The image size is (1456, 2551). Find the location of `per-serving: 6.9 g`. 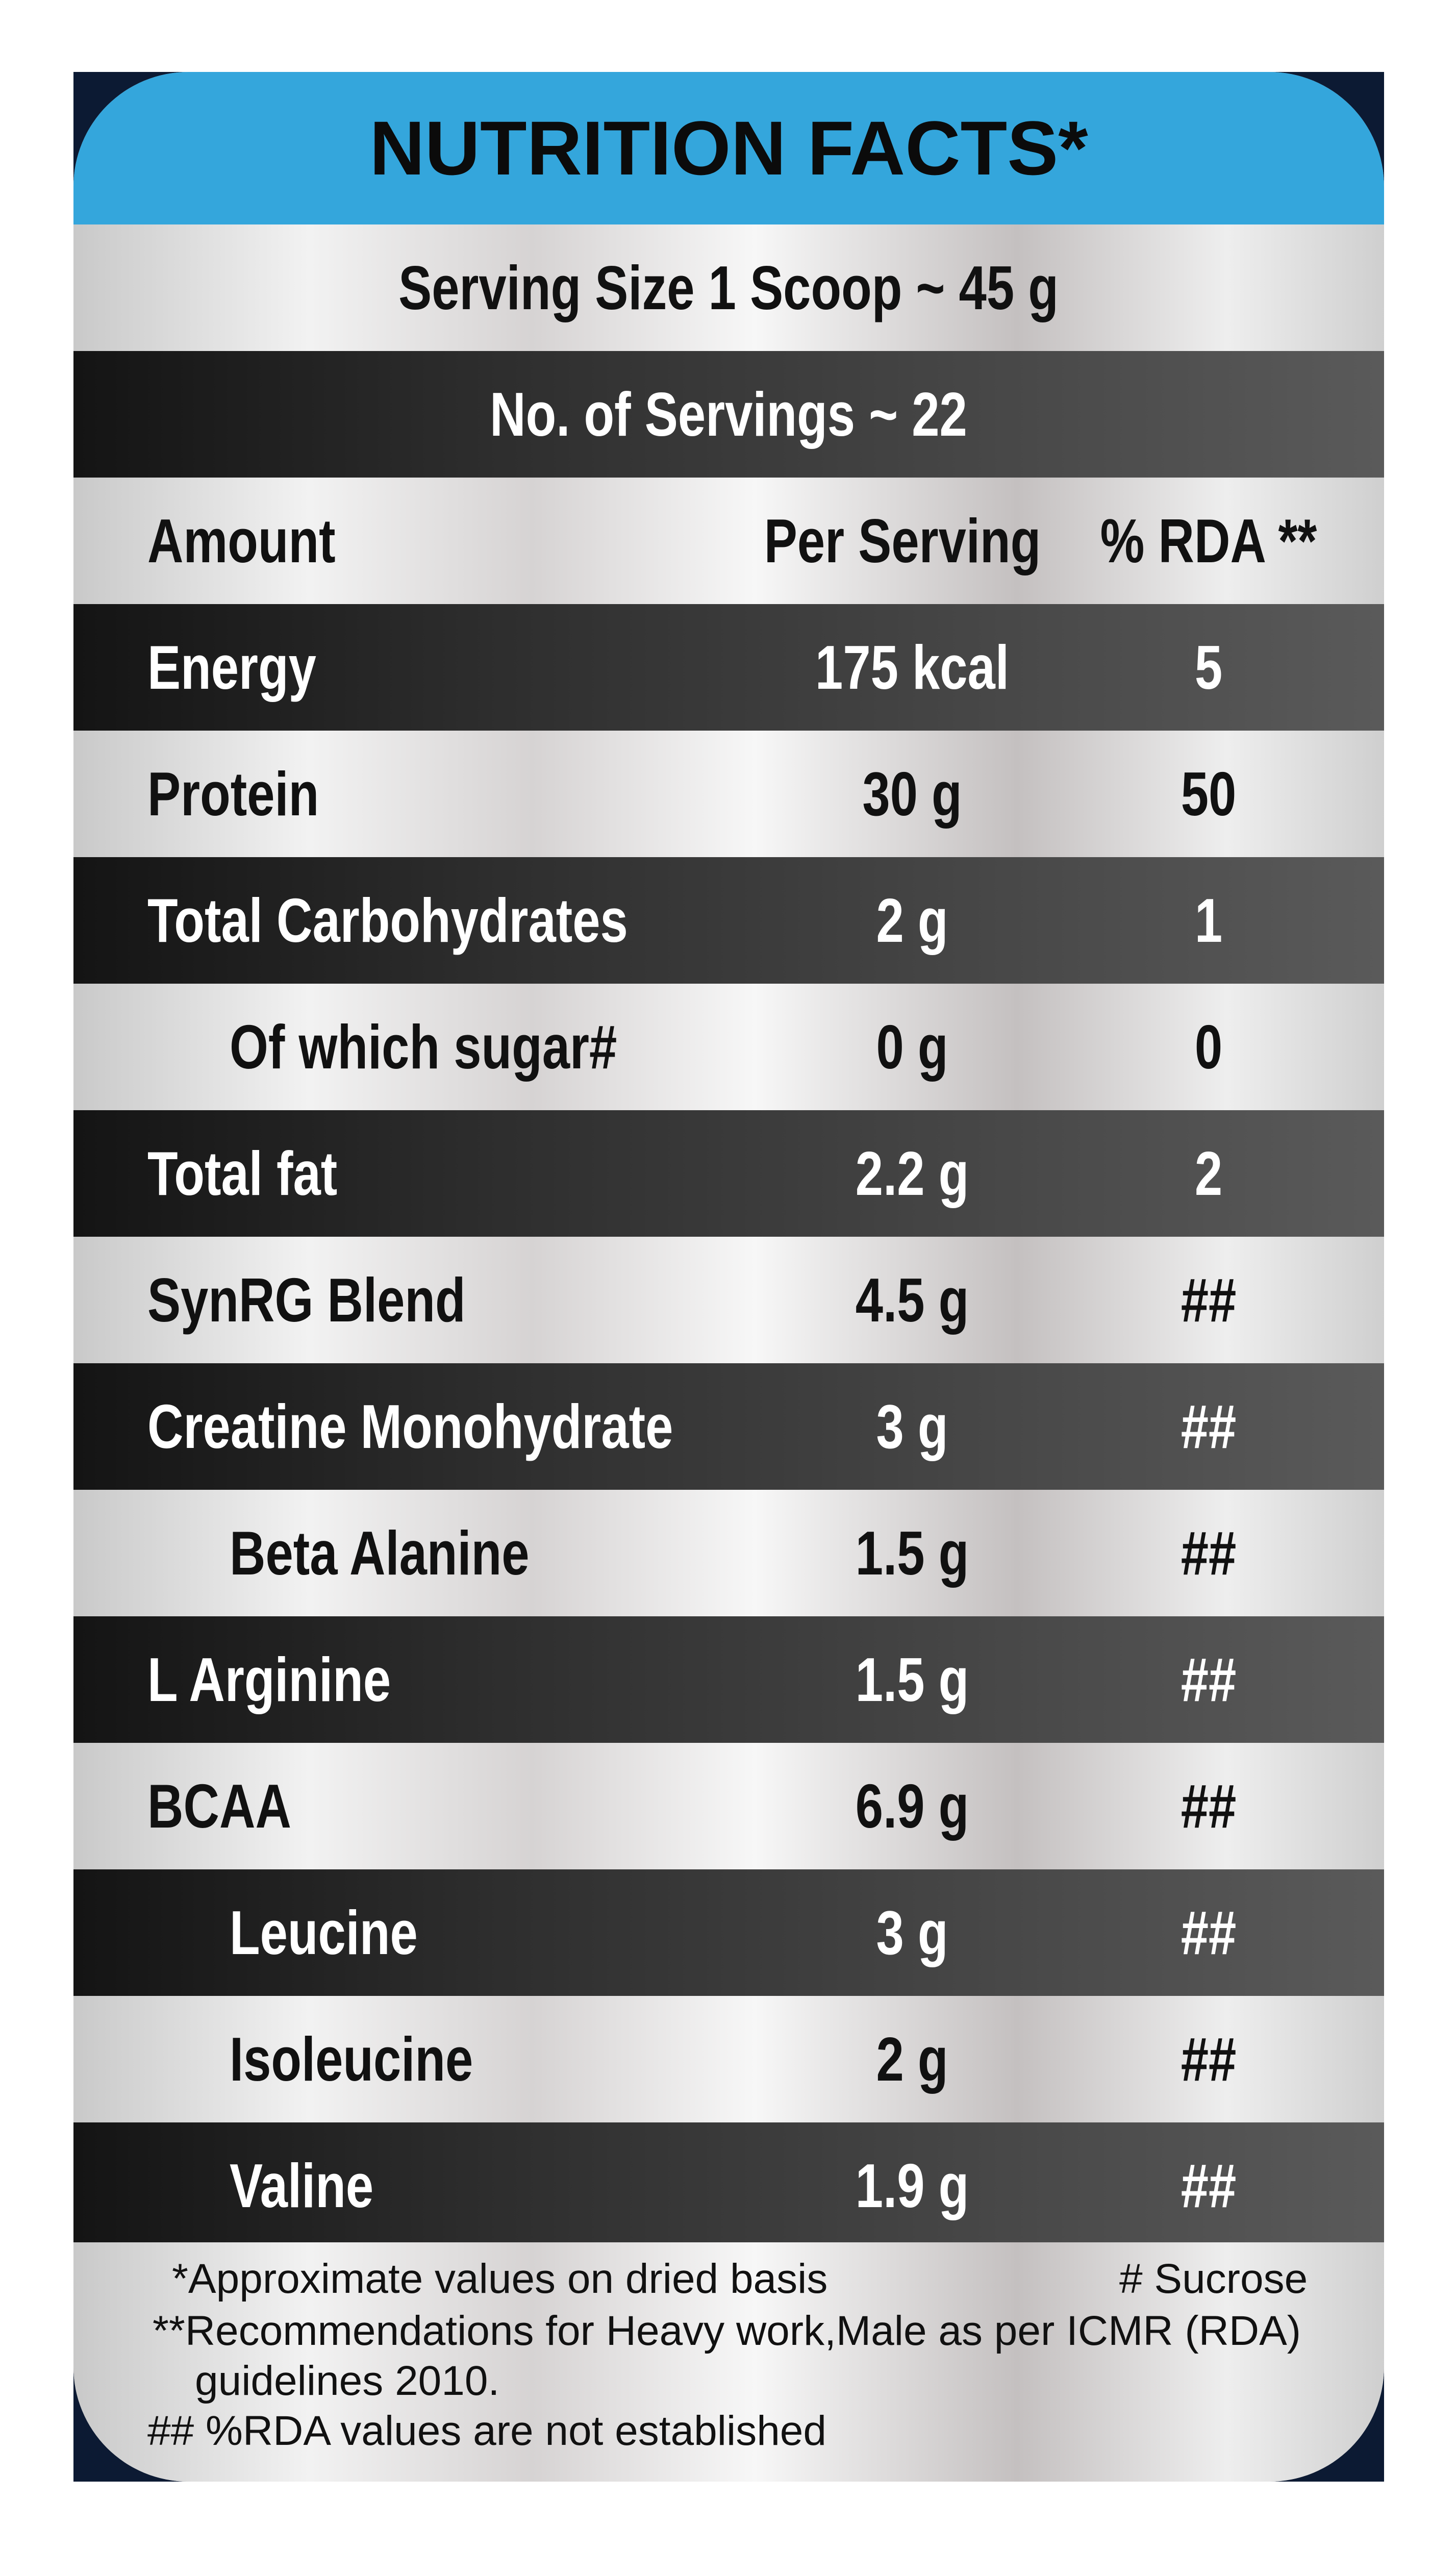

per-serving: 6.9 g is located at coordinates (912, 1806).